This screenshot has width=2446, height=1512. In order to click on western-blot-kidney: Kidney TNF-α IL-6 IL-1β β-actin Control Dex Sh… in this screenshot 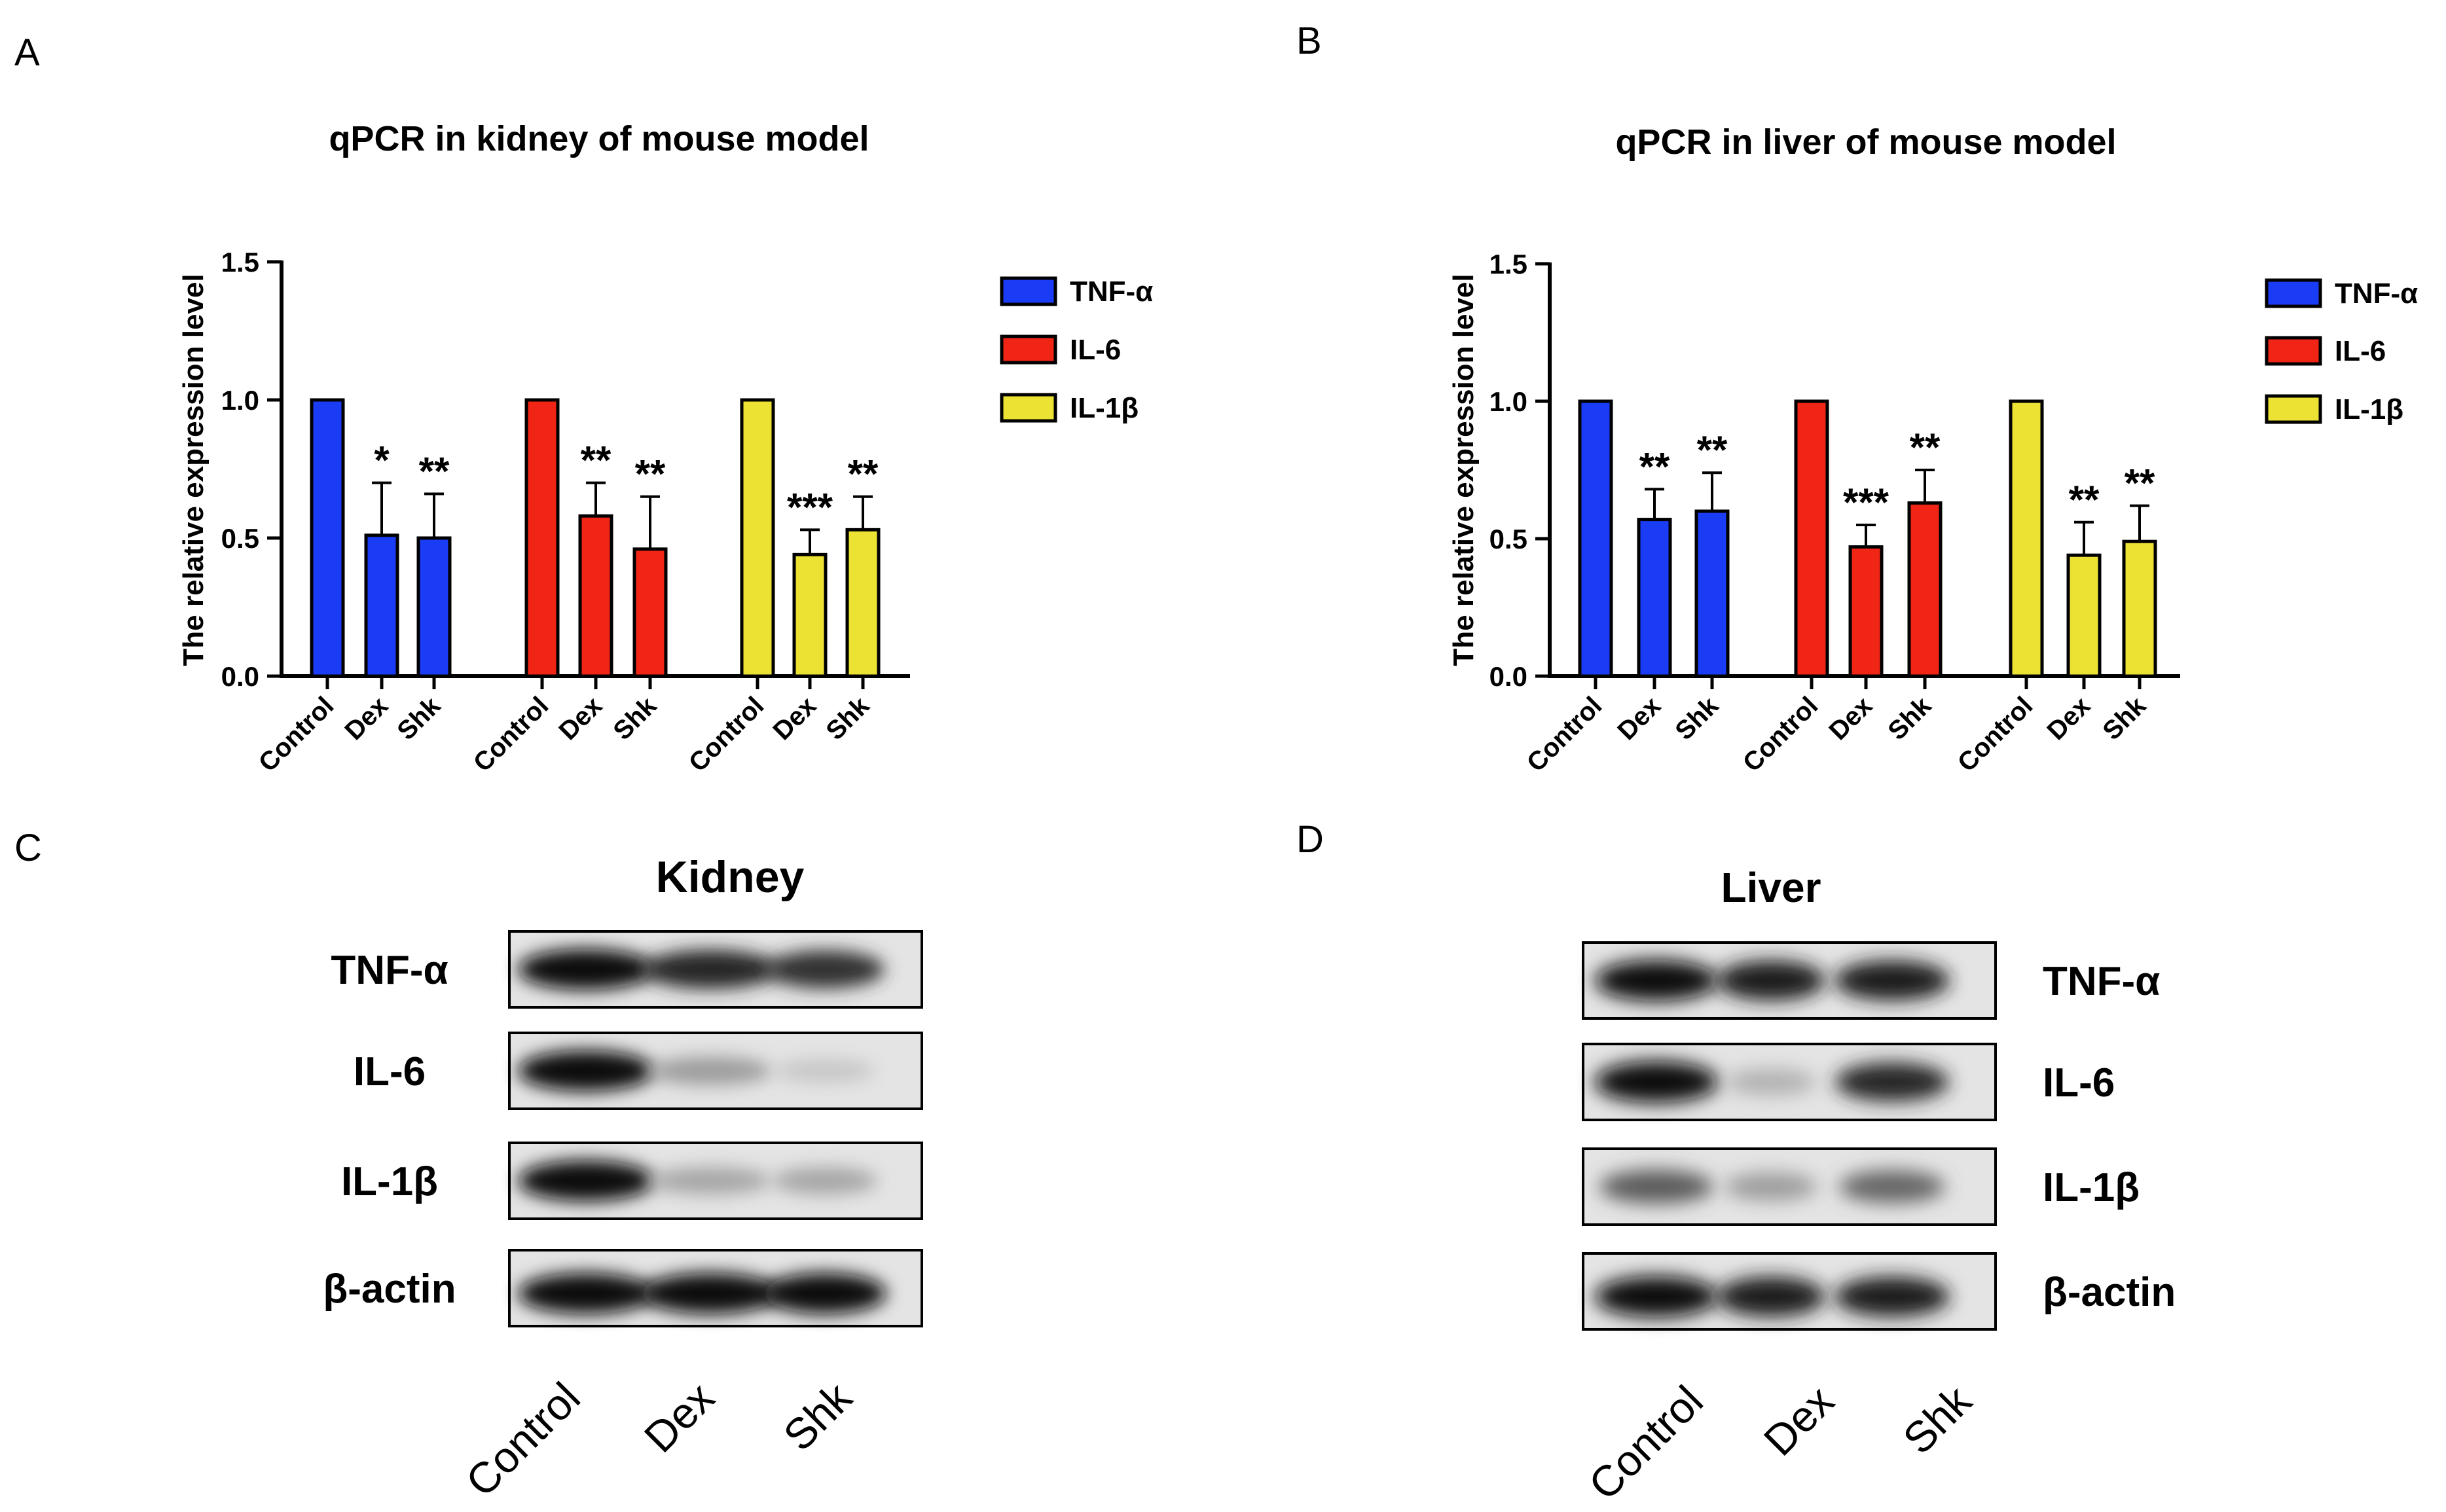, I will do `click(623, 1179)`.